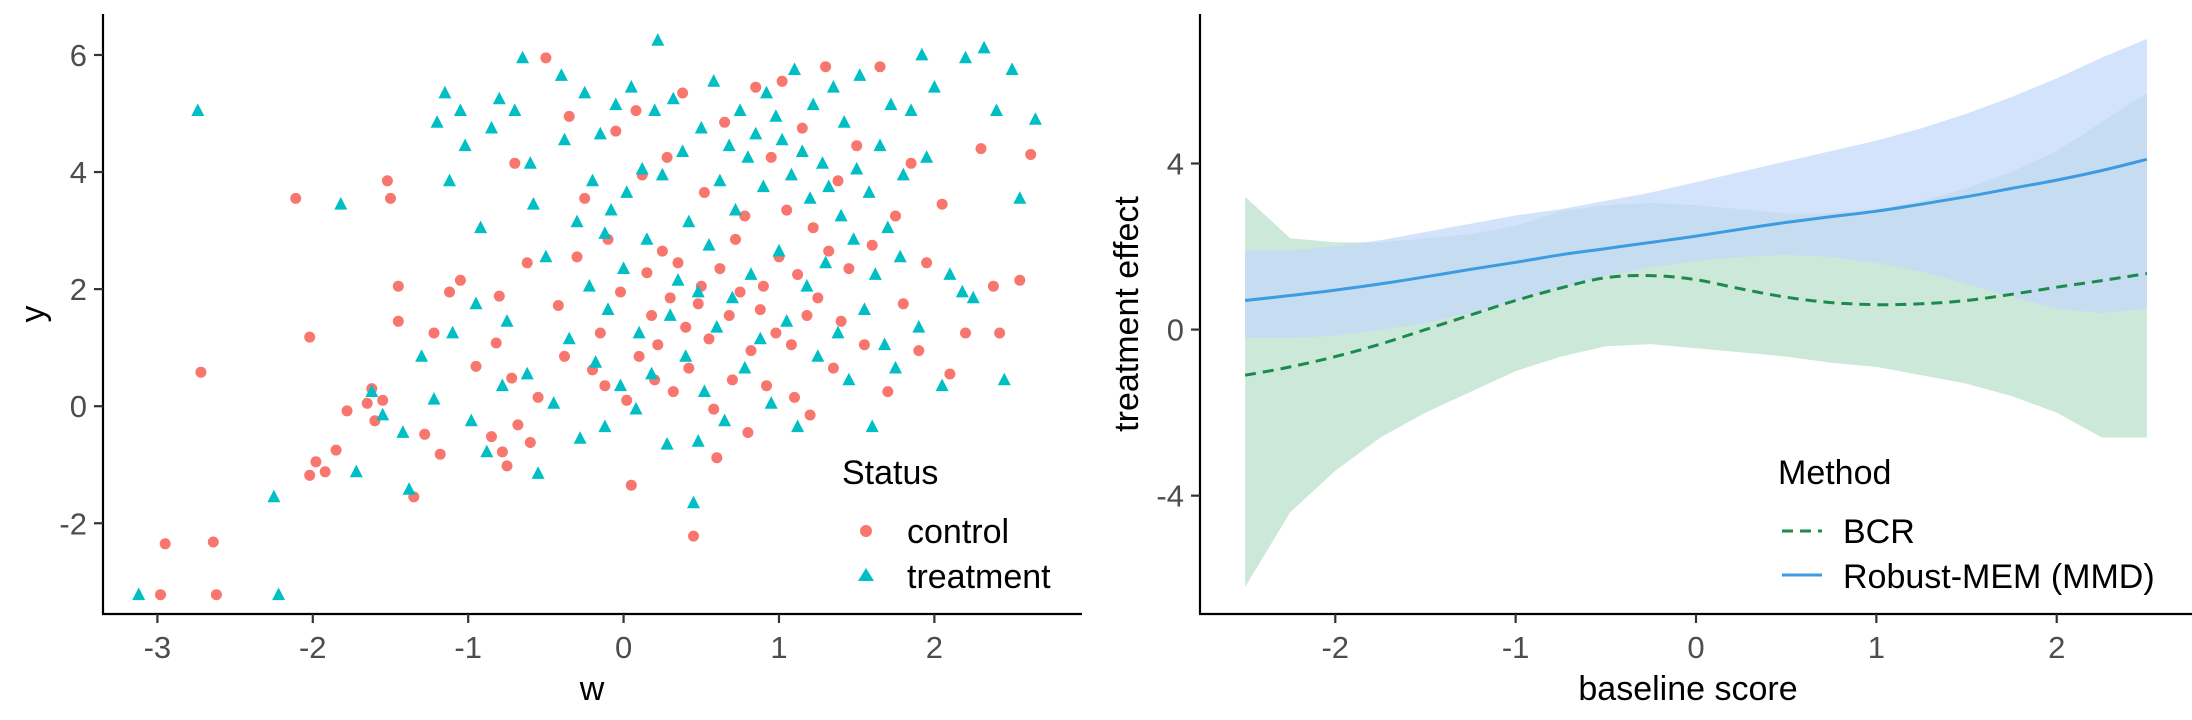 The image size is (2192, 720). I want to click on y-axis-ticks-right: -4 0 4, so click(1178, 330).